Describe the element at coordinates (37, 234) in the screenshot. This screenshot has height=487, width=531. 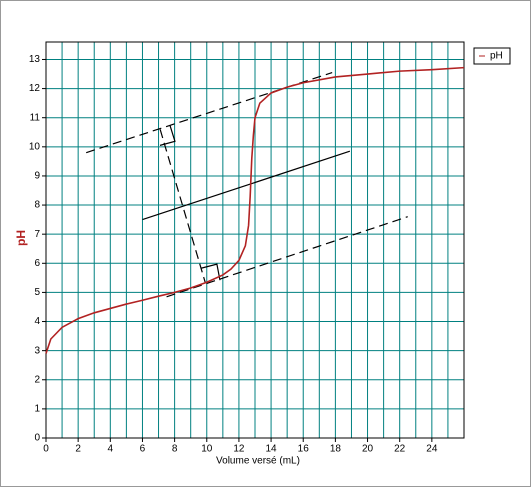
I see `y-tick-label: 7` at that location.